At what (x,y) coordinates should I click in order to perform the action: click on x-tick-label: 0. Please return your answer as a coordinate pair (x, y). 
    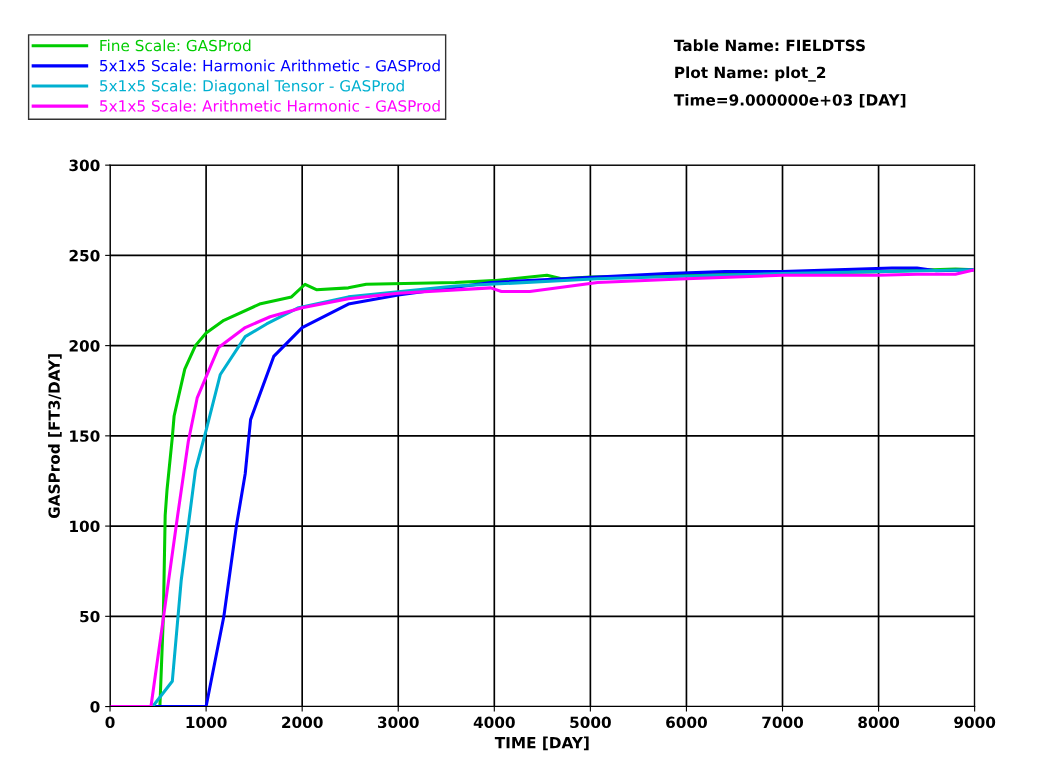
    Looking at the image, I should click on (110, 722).